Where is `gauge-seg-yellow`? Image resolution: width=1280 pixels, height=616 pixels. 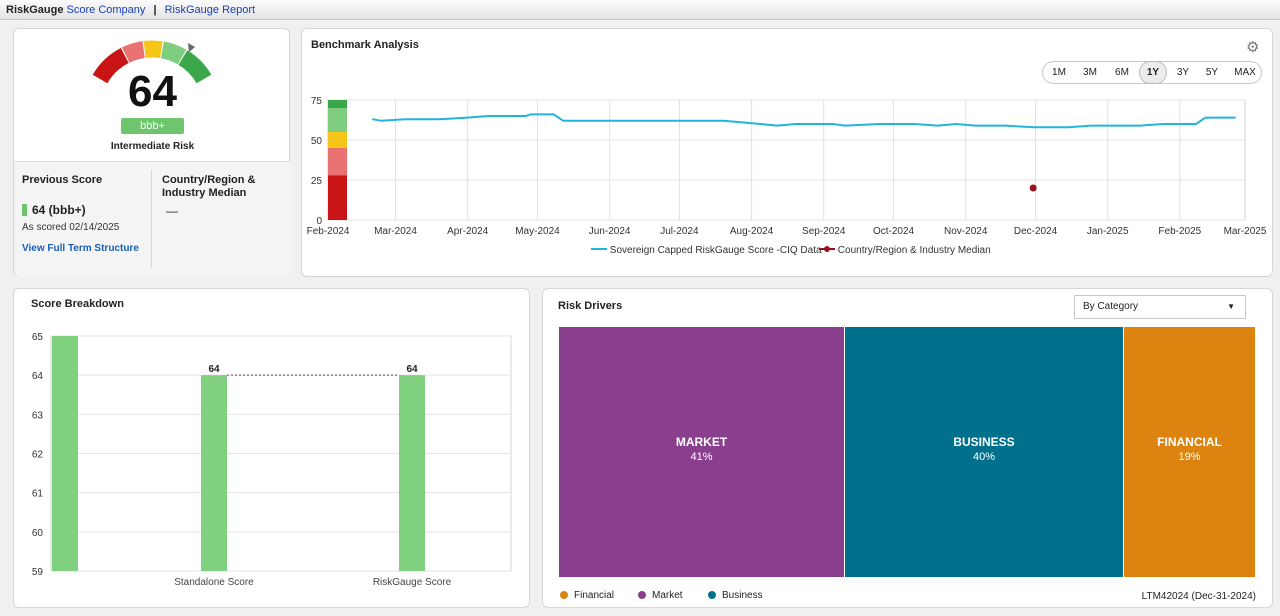 gauge-seg-yellow is located at coordinates (153, 49).